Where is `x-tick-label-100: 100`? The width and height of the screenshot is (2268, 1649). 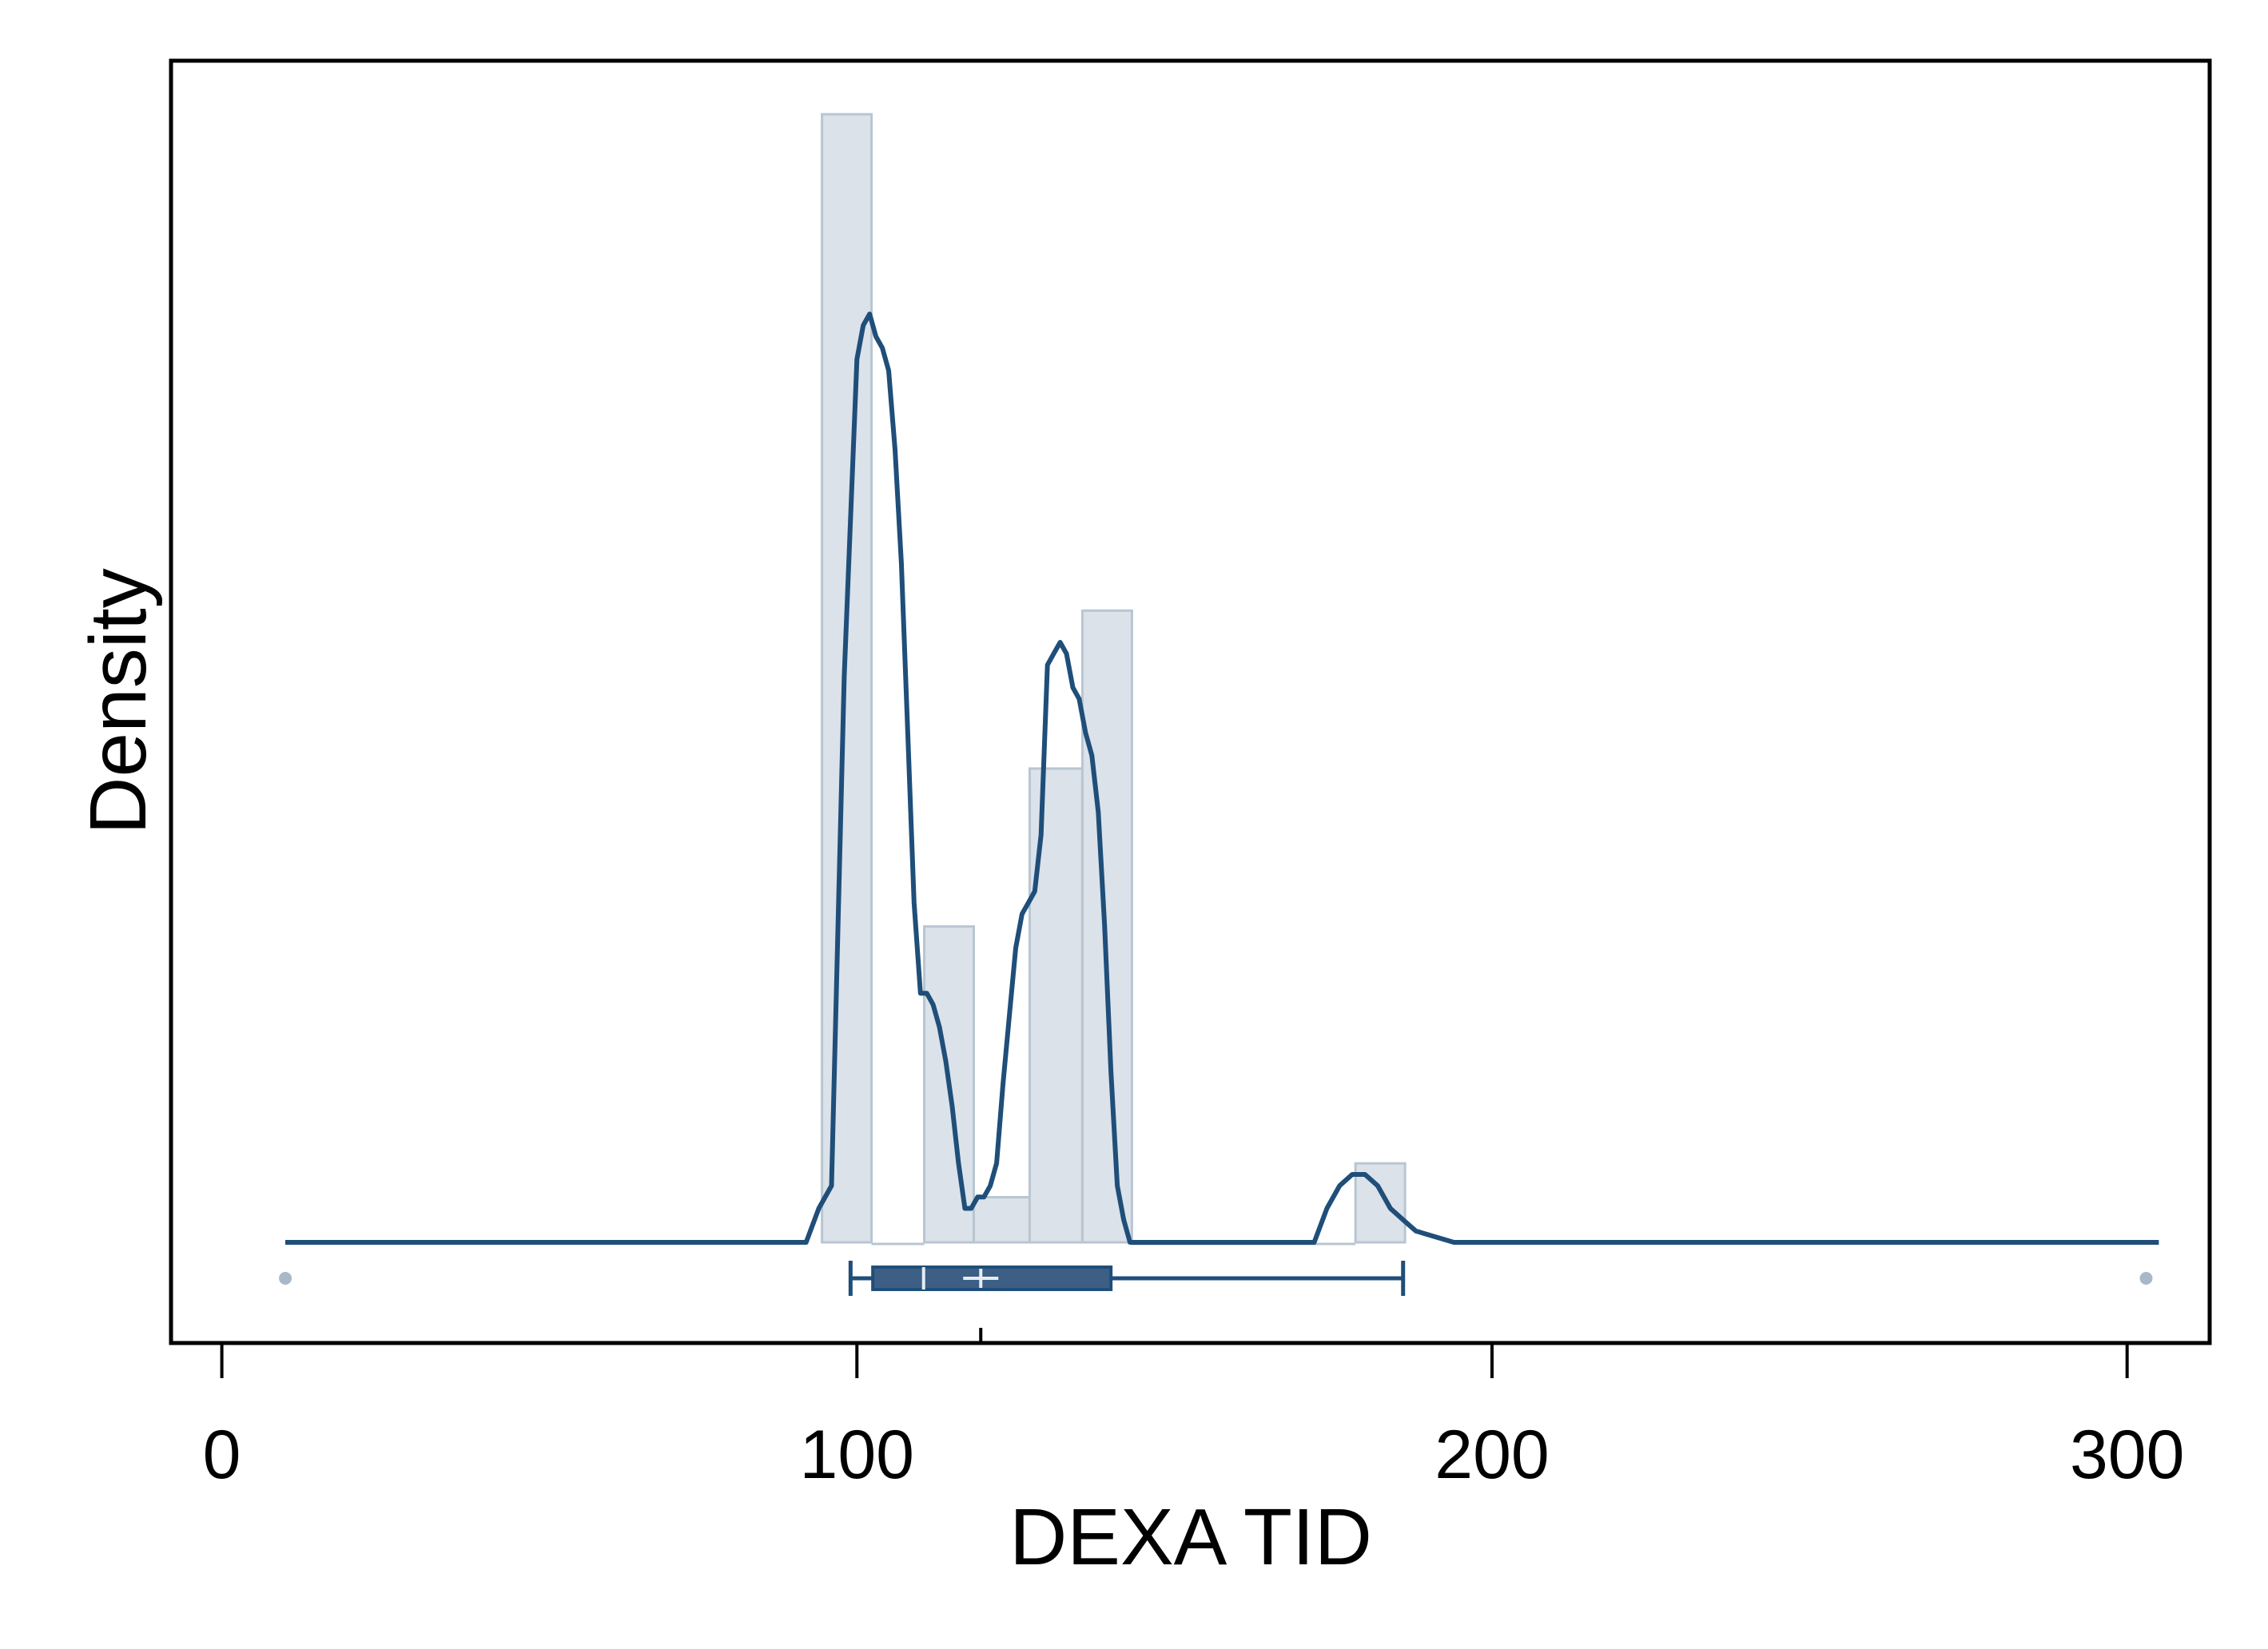 x-tick-label-100: 100 is located at coordinates (857, 1455).